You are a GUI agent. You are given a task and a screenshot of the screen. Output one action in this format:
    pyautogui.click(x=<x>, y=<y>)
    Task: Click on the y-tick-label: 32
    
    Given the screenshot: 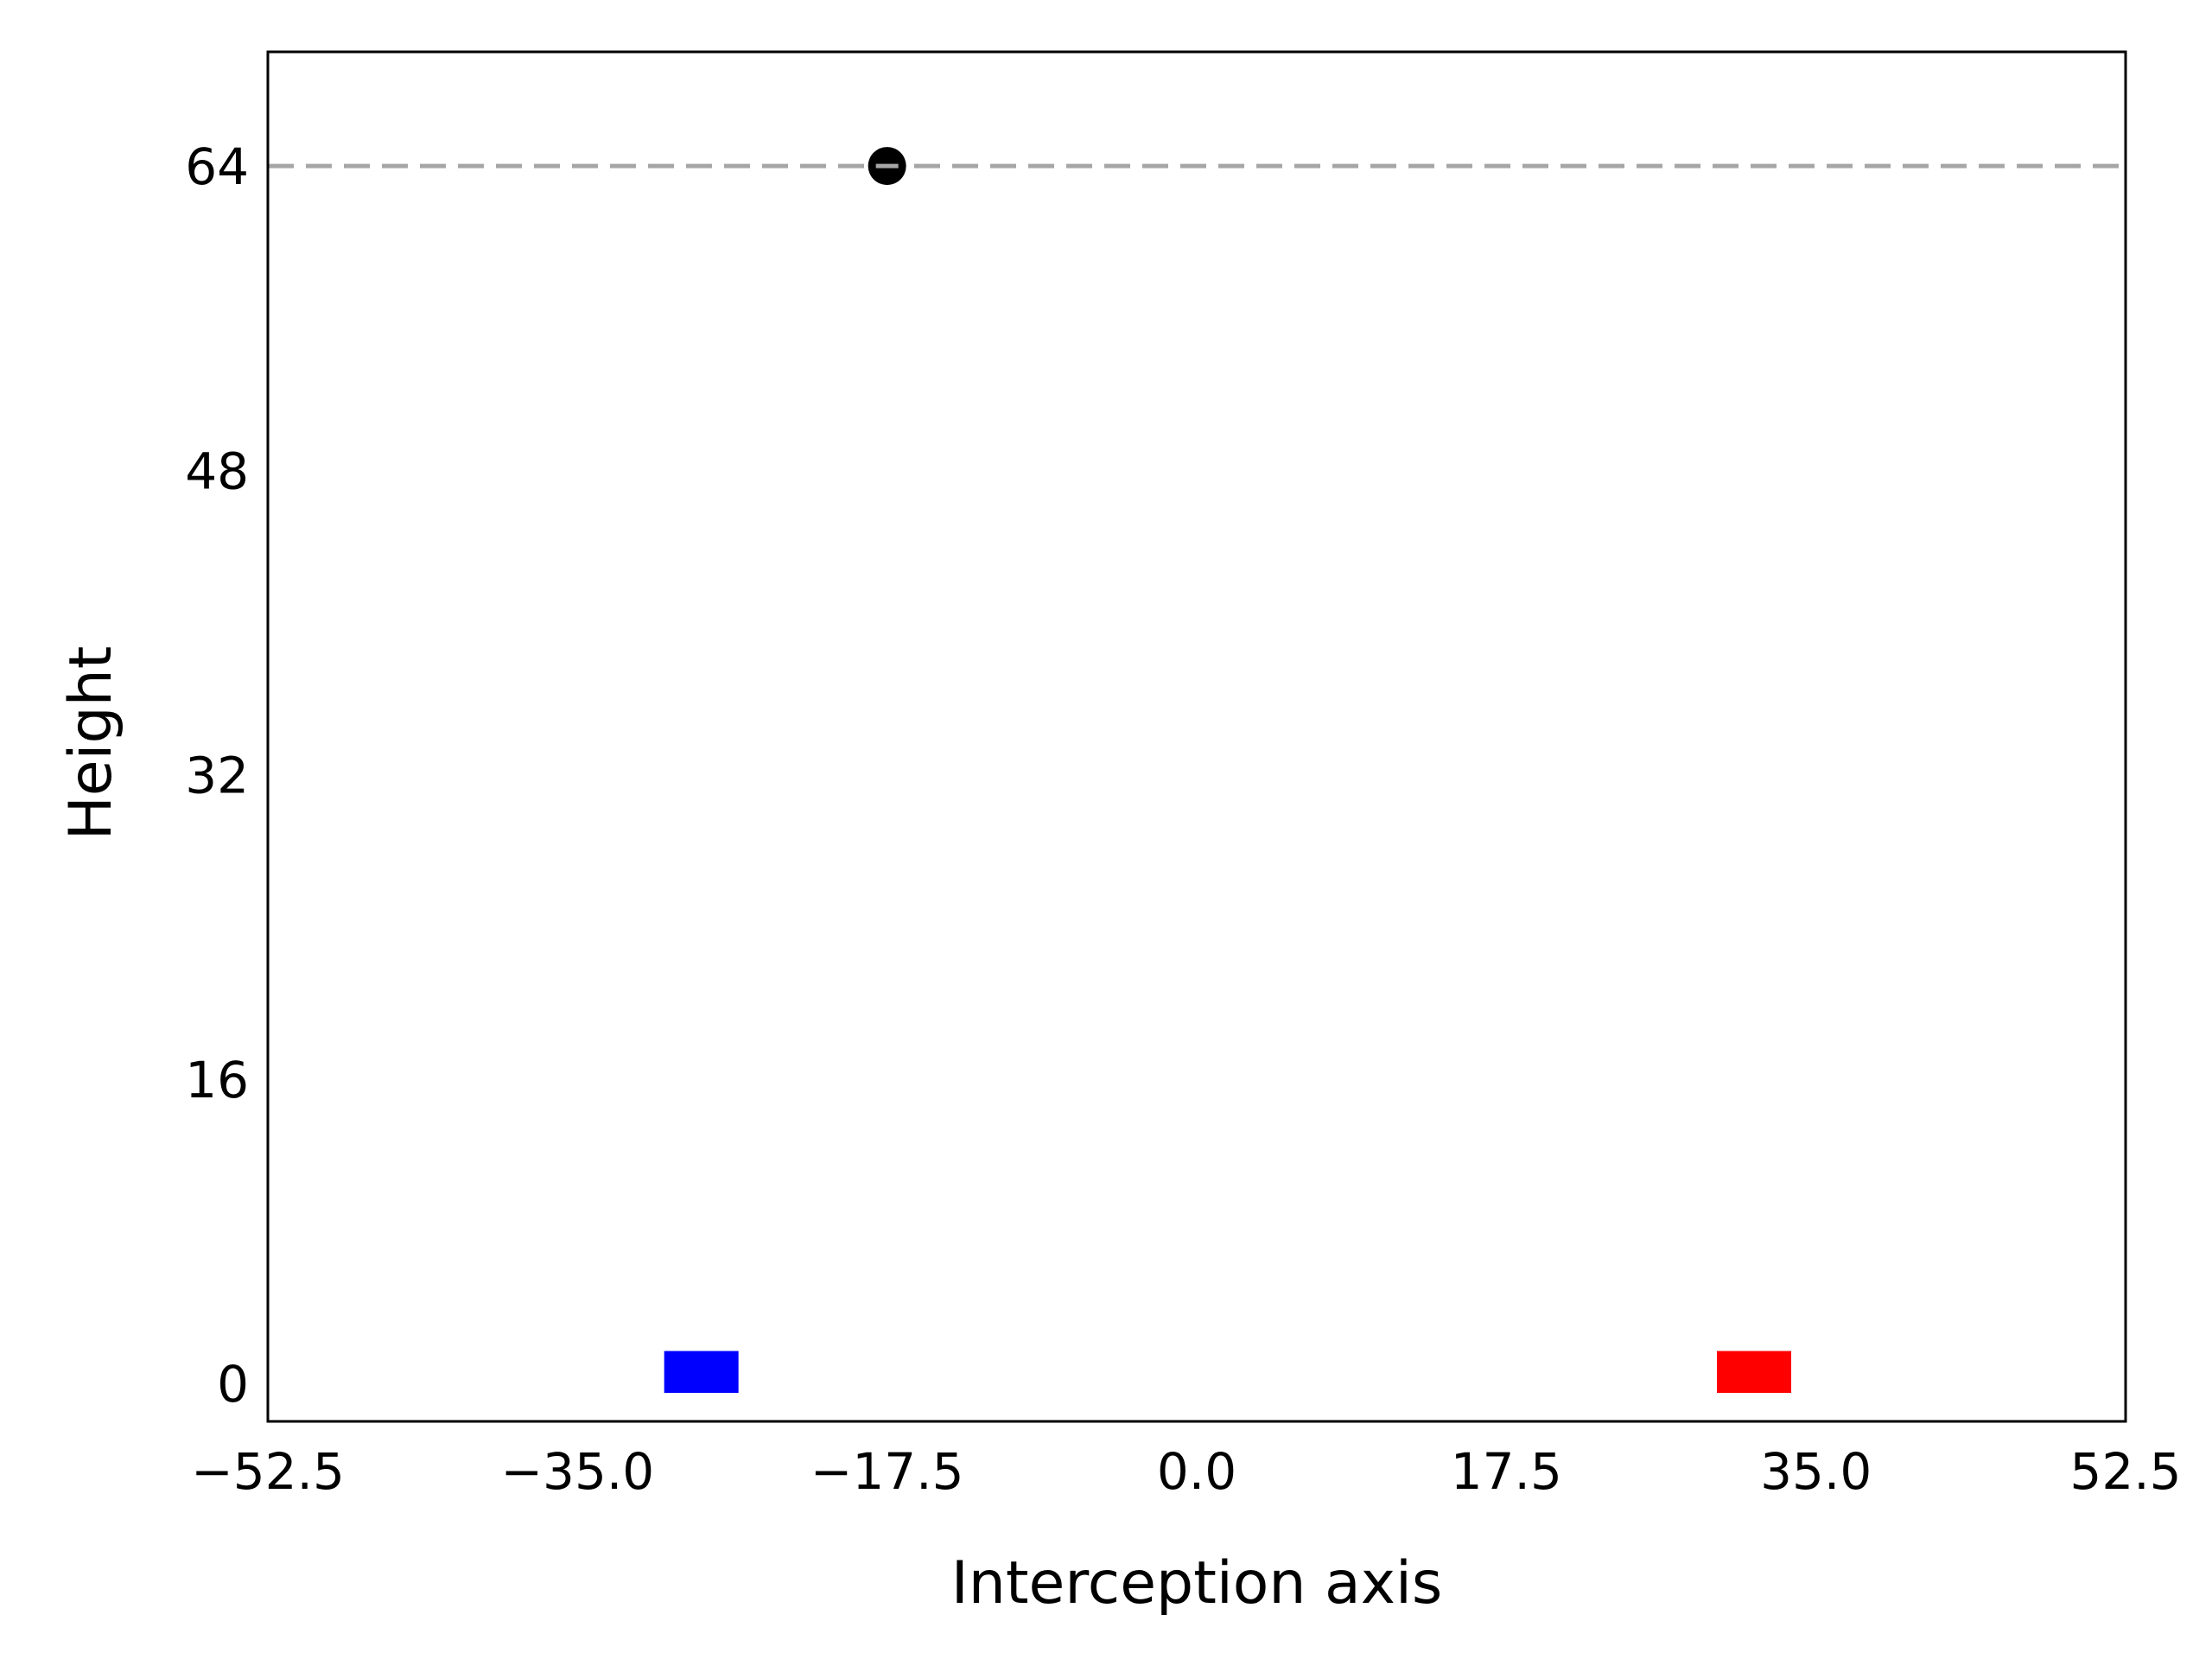 What is the action you would take?
    pyautogui.click(x=217, y=776)
    